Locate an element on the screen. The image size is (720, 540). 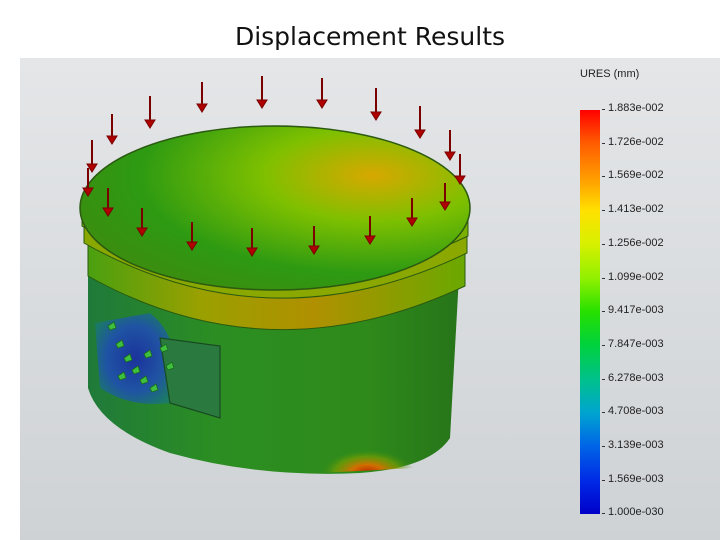
pin-boss-region is located at coordinates (135, 358).